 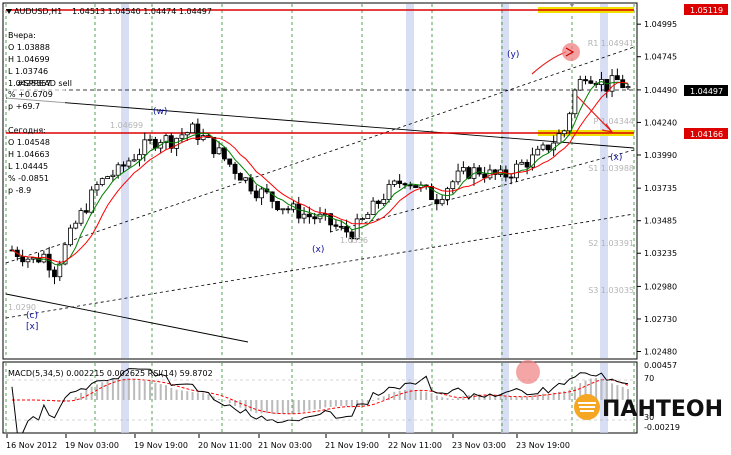 I want to click on descending-trend-line, so click(x=320, y=123).